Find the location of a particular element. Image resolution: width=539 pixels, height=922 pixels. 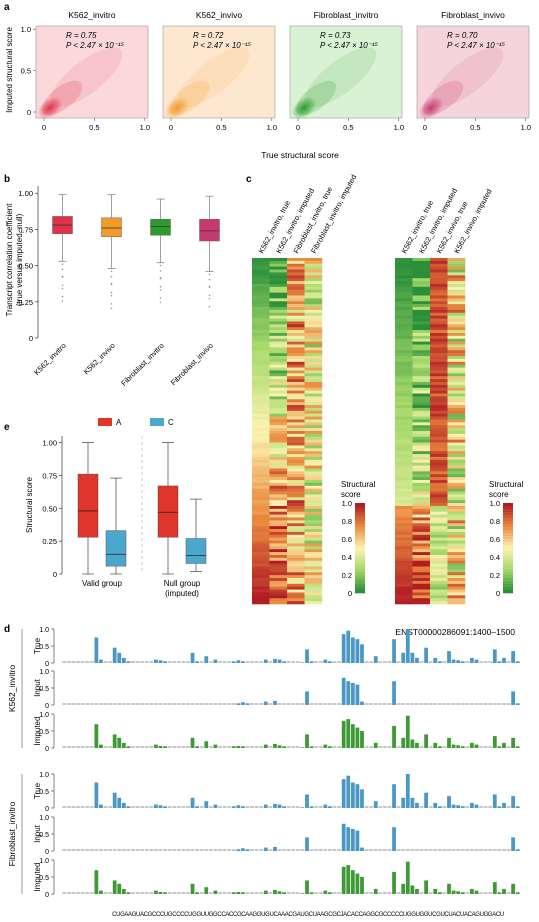

panel-b-ytick-label-4: 1.00 is located at coordinates (25, 193).